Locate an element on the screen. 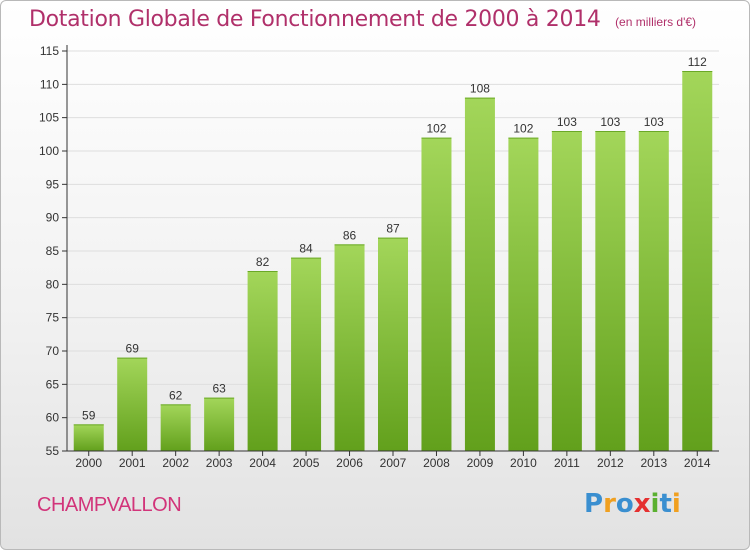 The height and width of the screenshot is (550, 750). x-tick-label: 2012 is located at coordinates (610, 463).